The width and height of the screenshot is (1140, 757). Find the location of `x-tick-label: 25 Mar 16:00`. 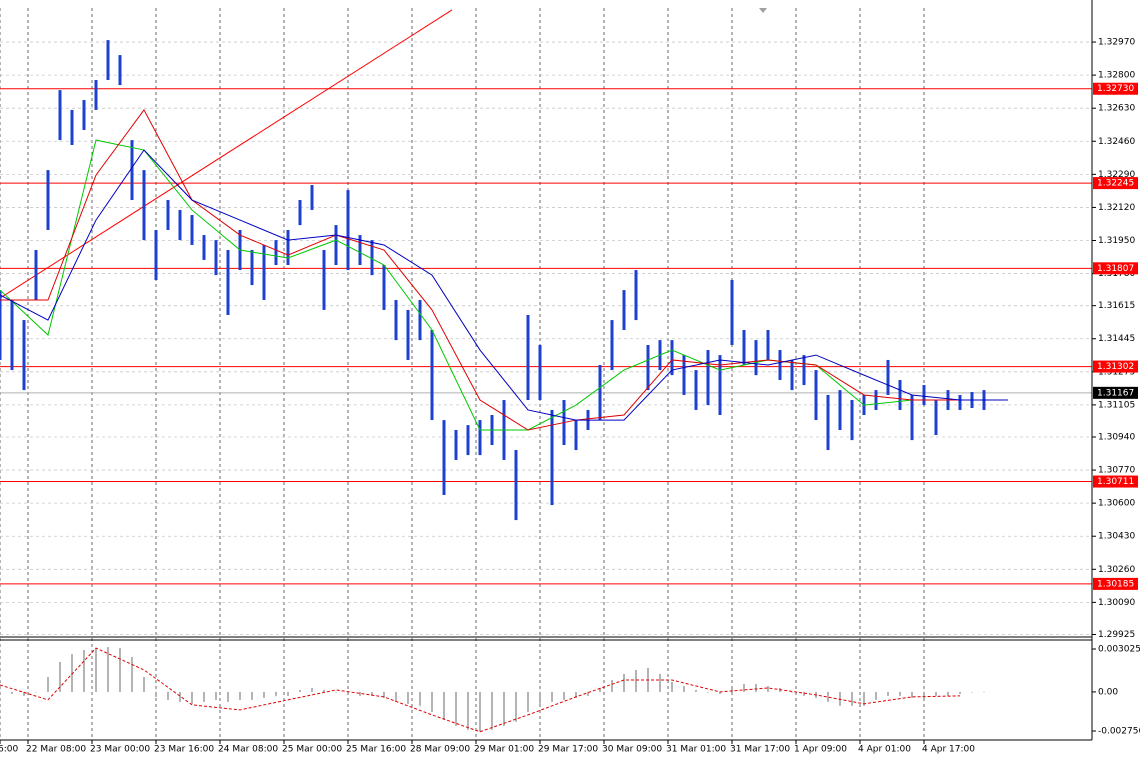

x-tick-label: 25 Mar 16:00 is located at coordinates (376, 750).